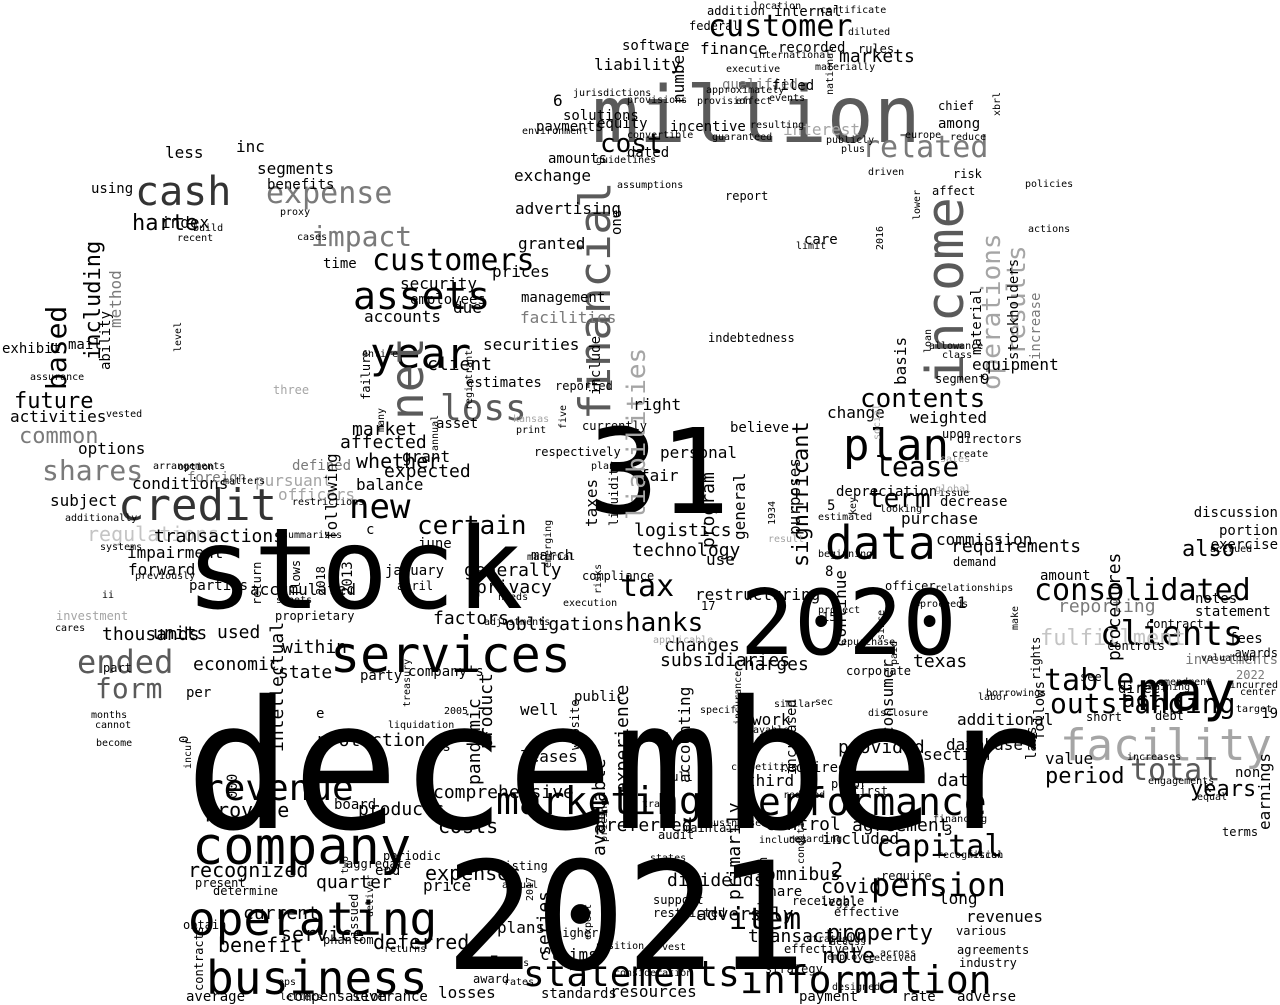 The height and width of the screenshot is (1005, 1280). Describe the element at coordinates (866, 912) in the screenshot. I see `word-effective: effective` at that location.